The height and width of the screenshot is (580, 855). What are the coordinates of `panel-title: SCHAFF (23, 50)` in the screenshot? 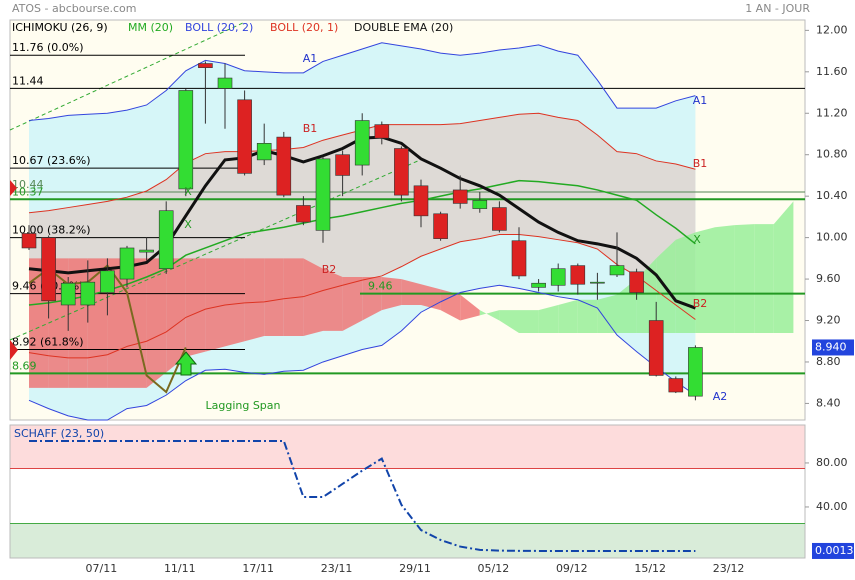 It's located at (59, 433).